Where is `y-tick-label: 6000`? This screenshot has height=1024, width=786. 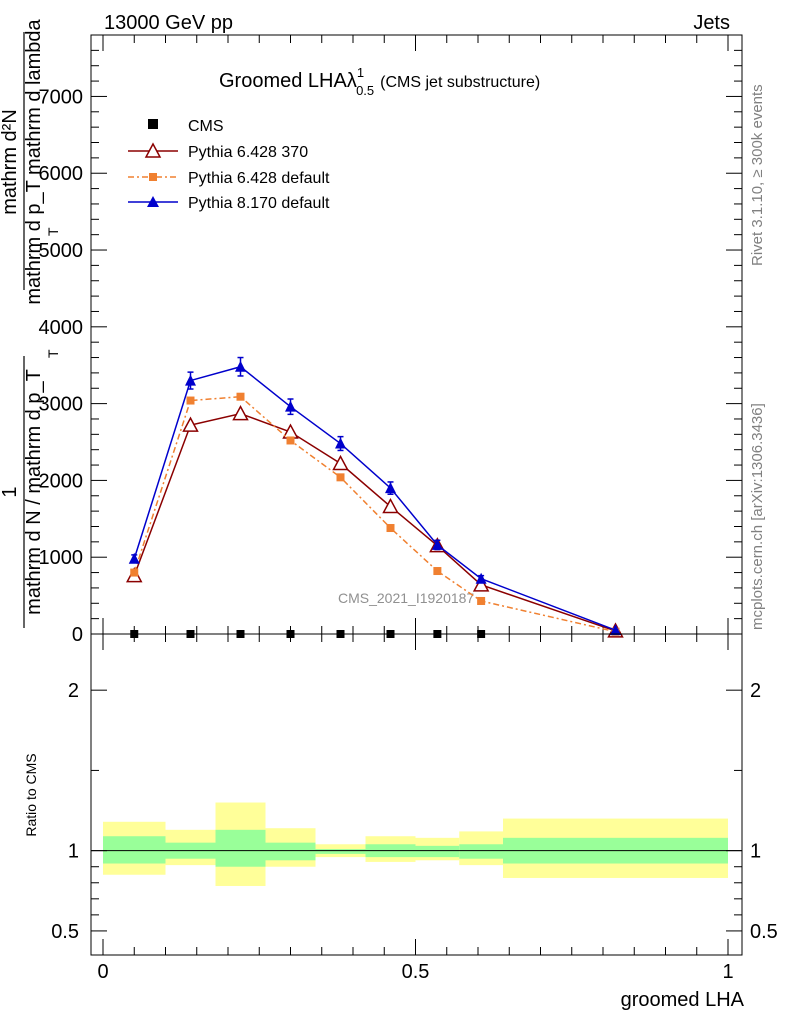
y-tick-label: 6000 is located at coordinates (61, 174).